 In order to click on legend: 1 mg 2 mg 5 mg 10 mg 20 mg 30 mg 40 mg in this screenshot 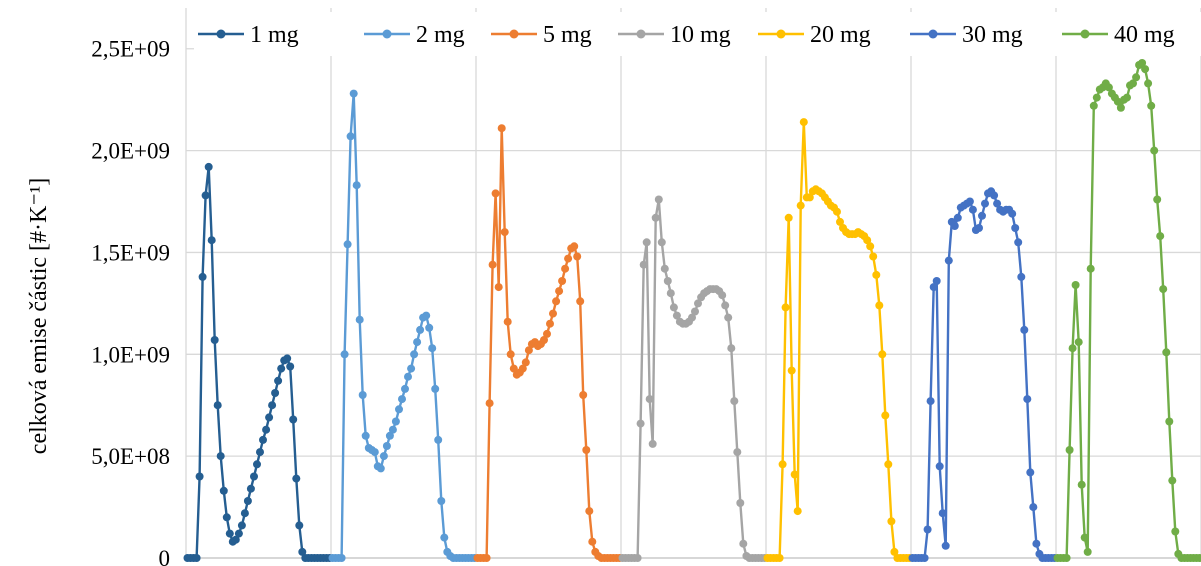, I will do `click(697, 34)`.